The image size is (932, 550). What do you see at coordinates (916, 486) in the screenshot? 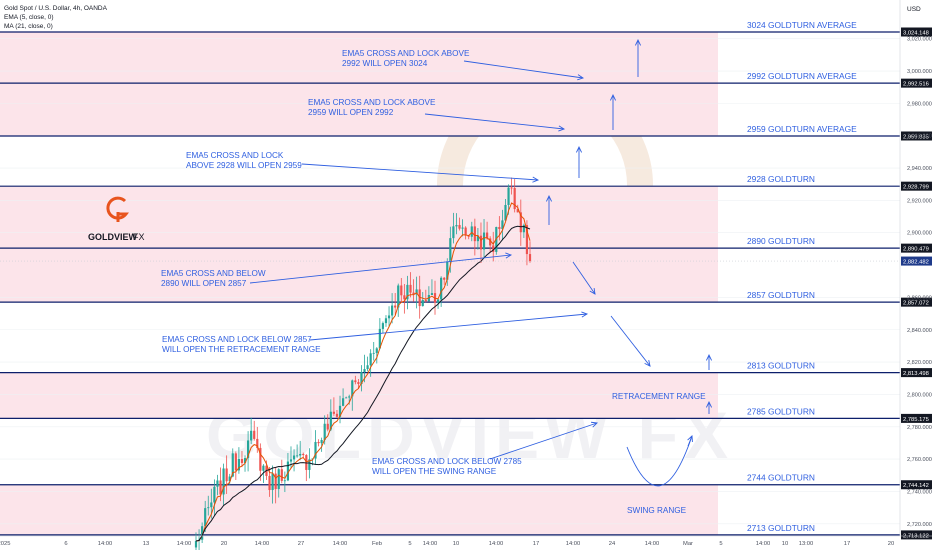
I see `level-axis-label: 2,744.142` at bounding box center [916, 486].